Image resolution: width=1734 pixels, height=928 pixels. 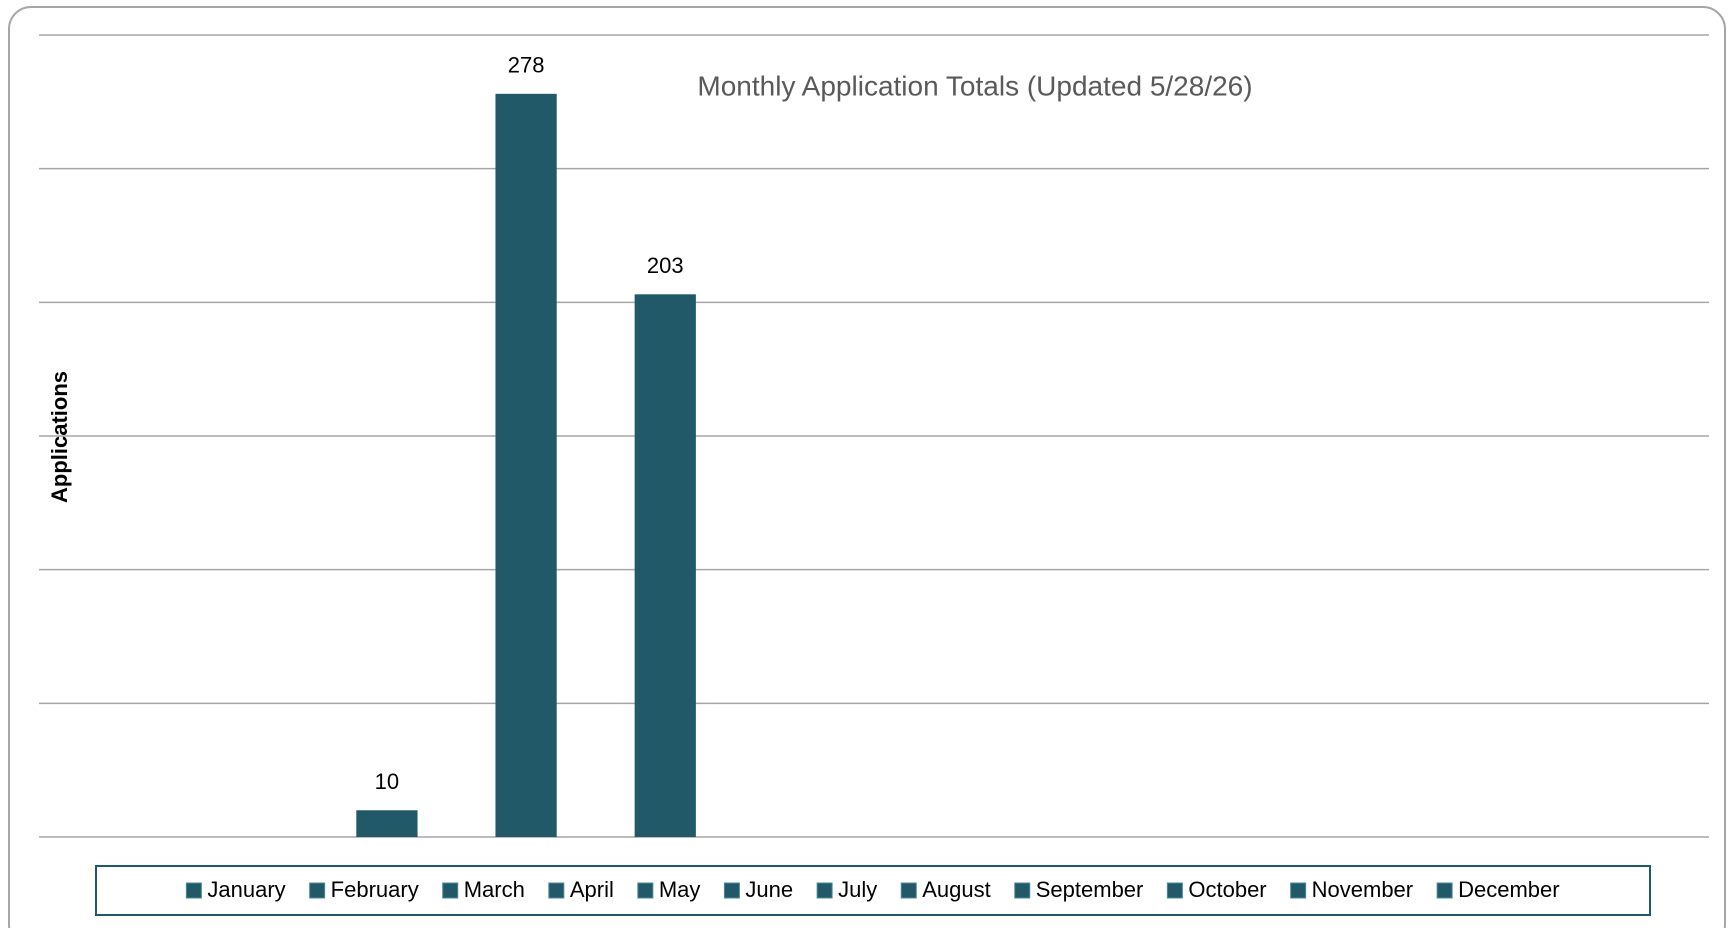 What do you see at coordinates (526, 65) in the screenshot?
I see `data-label: 278` at bounding box center [526, 65].